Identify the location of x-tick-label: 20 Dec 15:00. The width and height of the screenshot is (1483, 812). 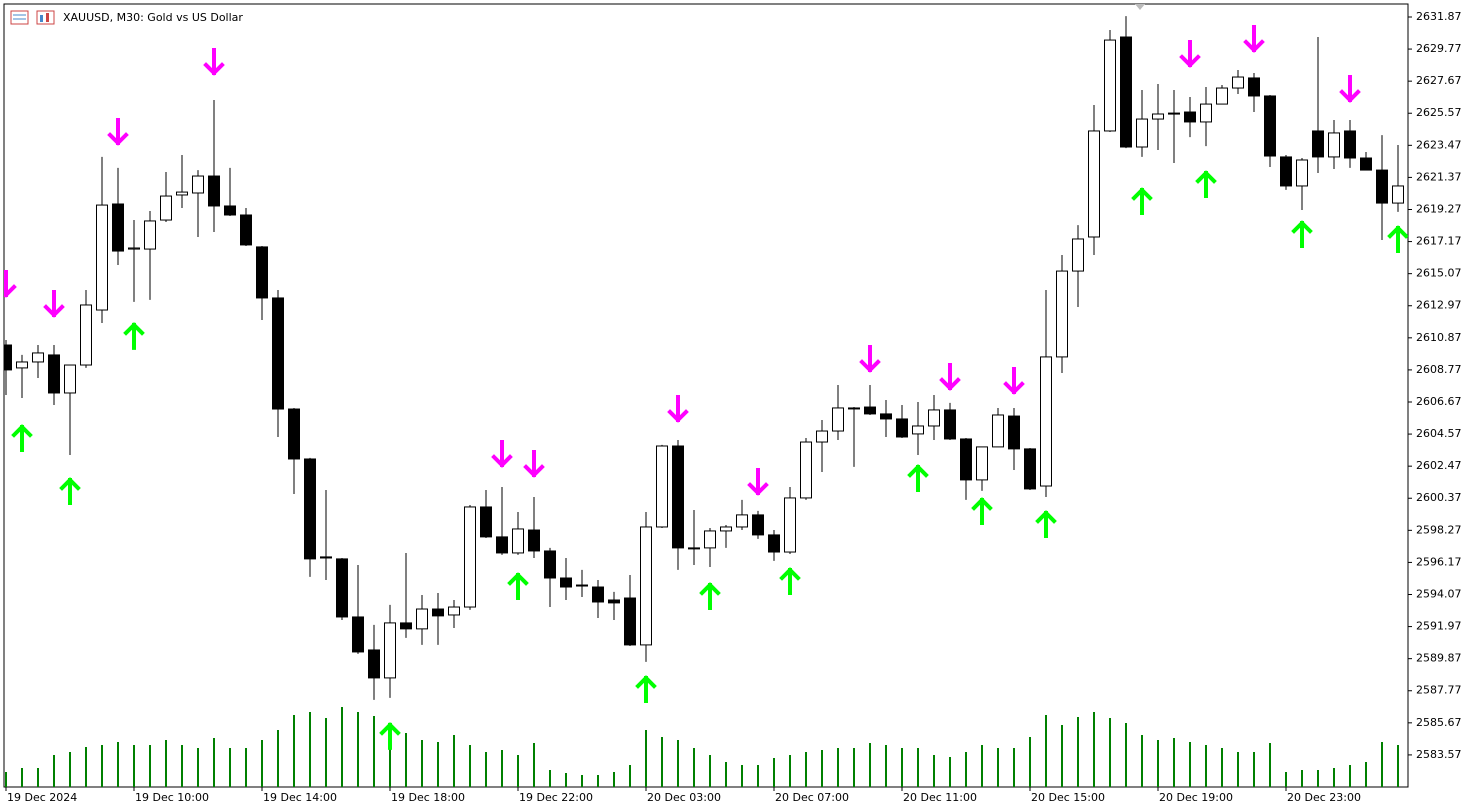
(1068, 797).